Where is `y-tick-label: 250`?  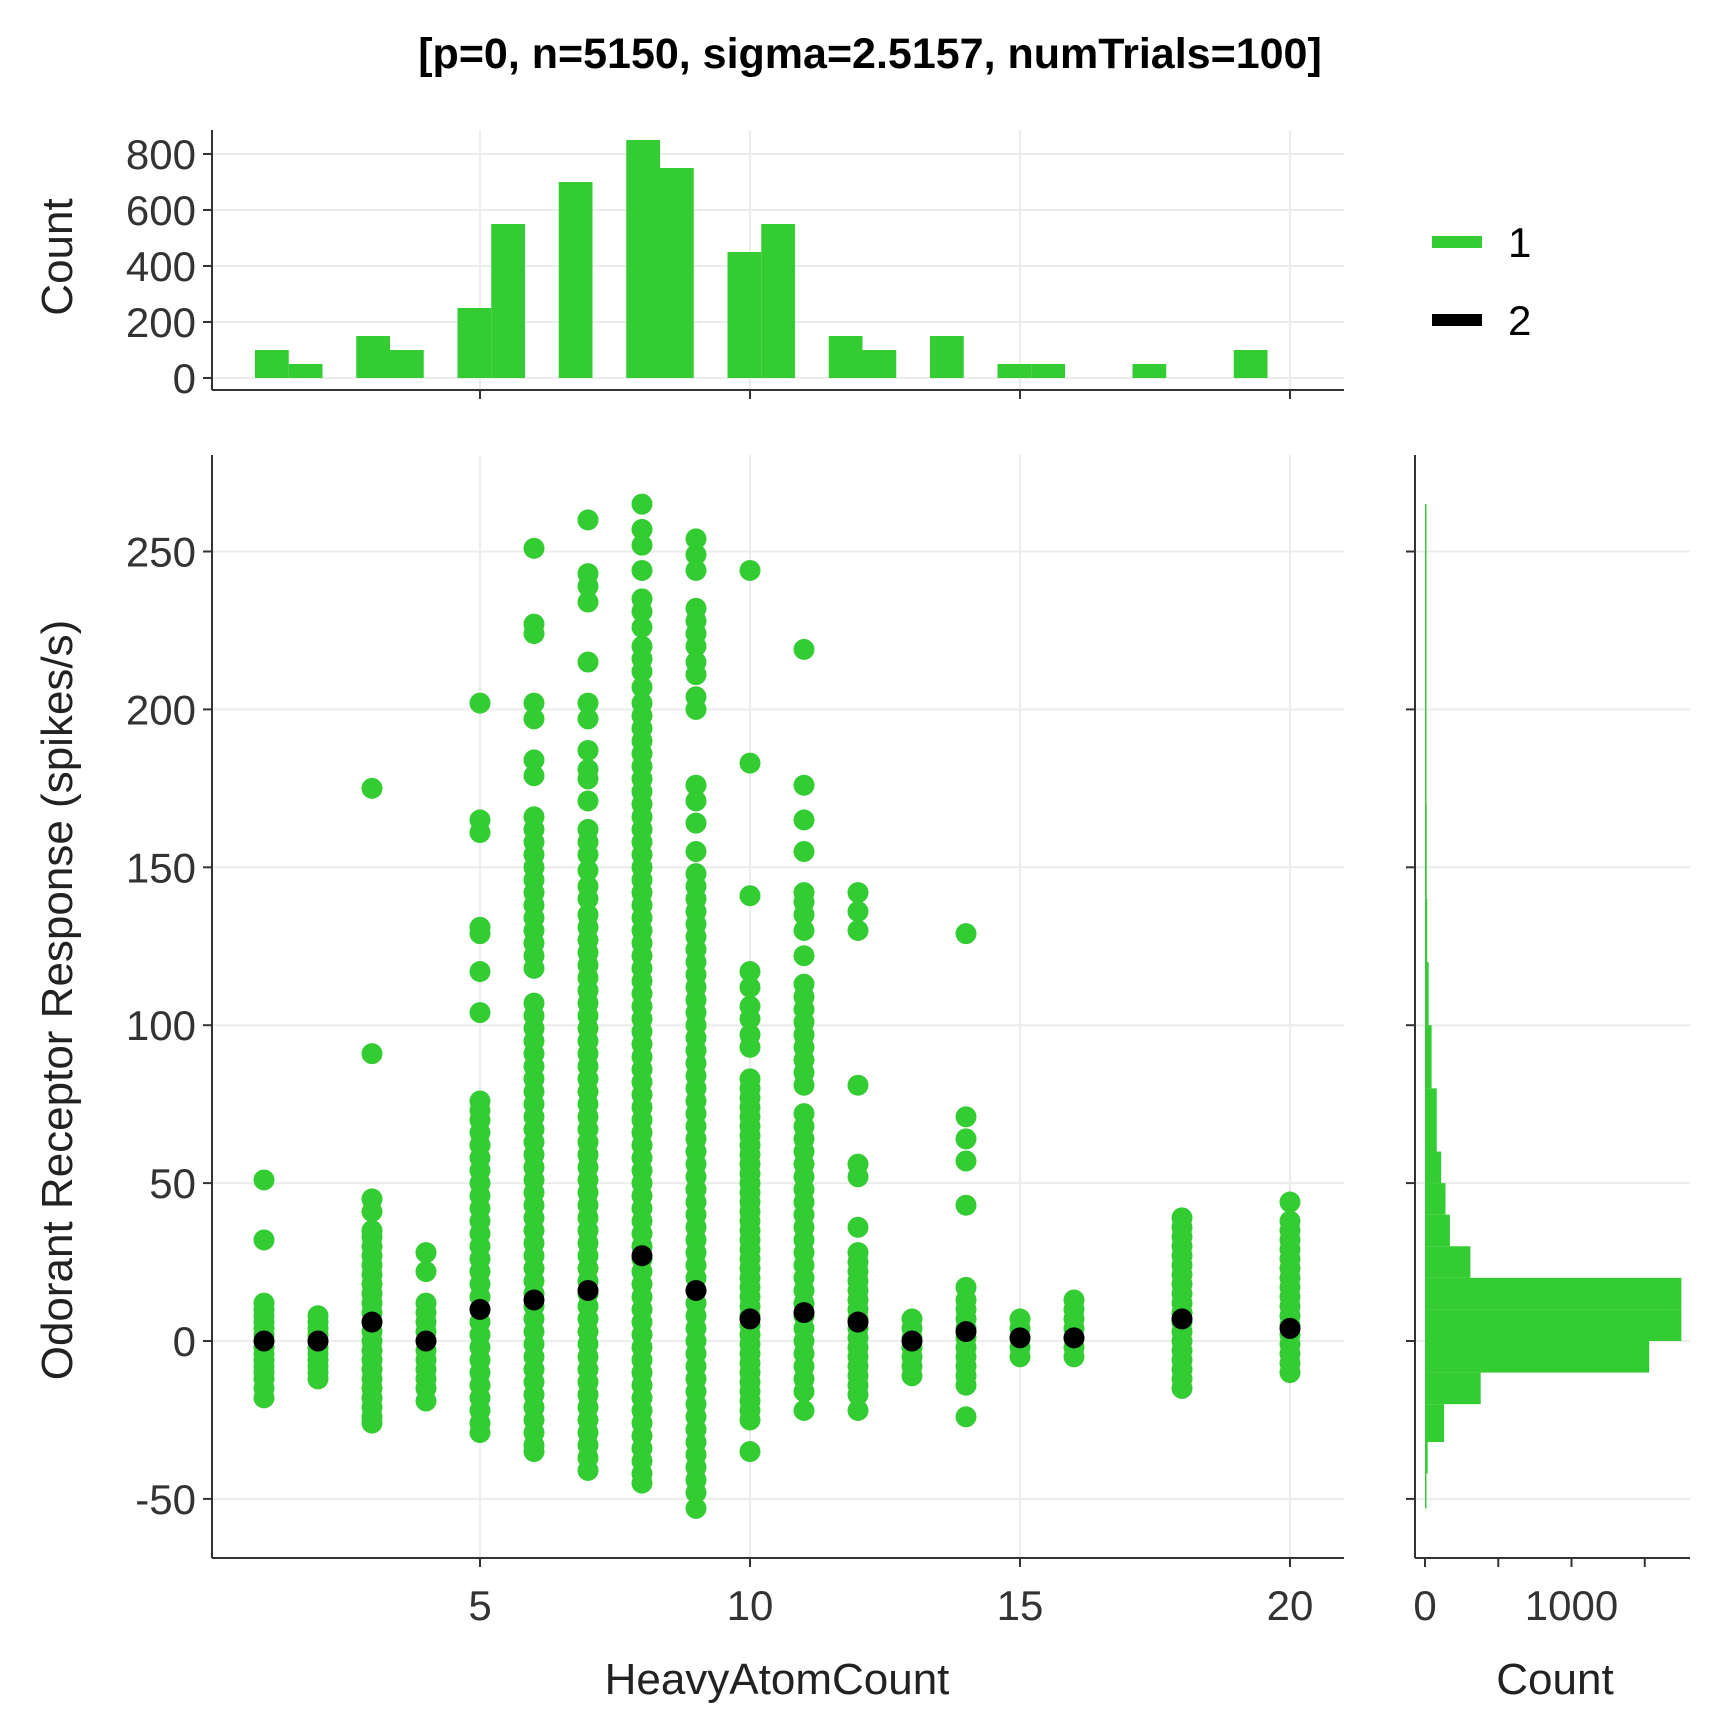
y-tick-label: 250 is located at coordinates (161, 552).